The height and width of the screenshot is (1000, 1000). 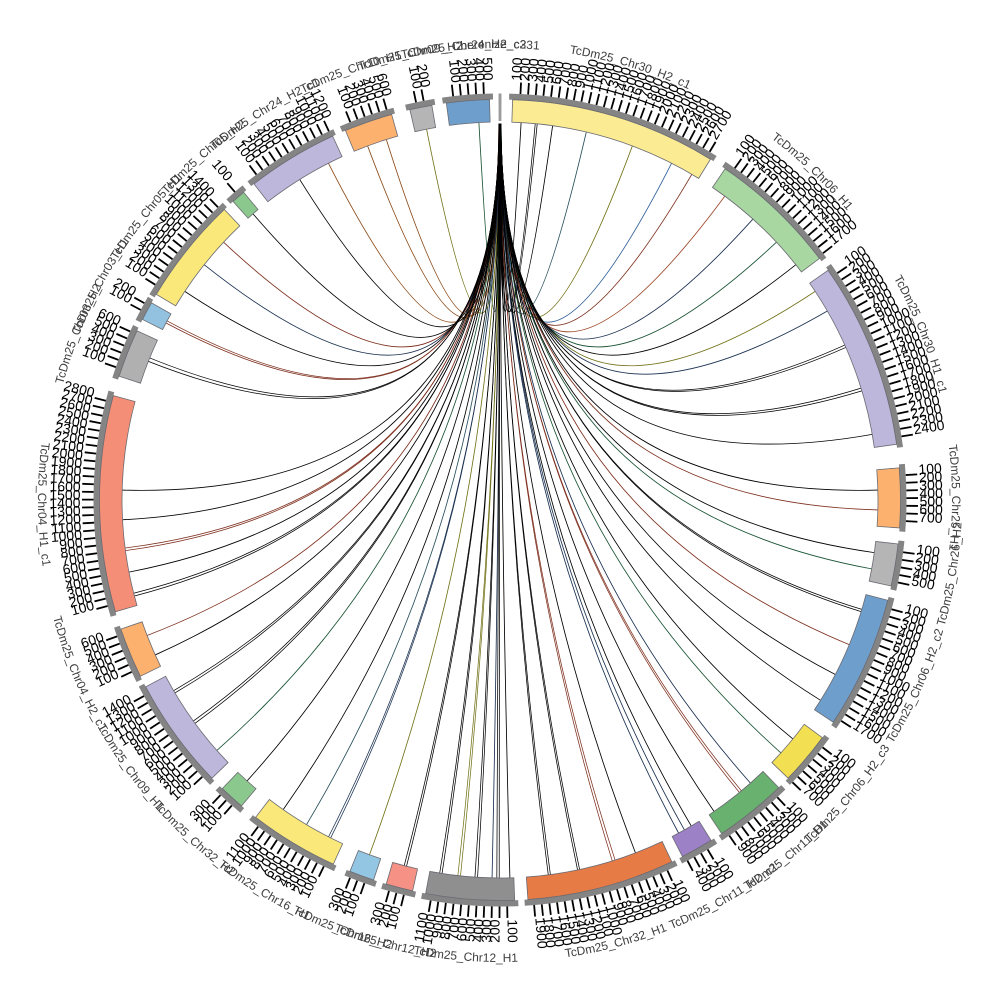 I want to click on svg-text: 2800, so click(x=79, y=388).